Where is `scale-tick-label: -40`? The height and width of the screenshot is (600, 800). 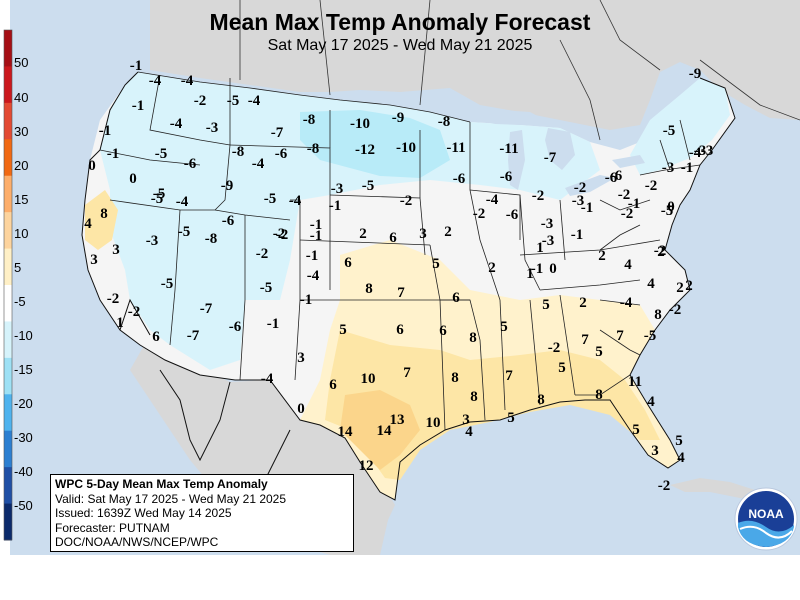 scale-tick-label: -40 is located at coordinates (23, 471).